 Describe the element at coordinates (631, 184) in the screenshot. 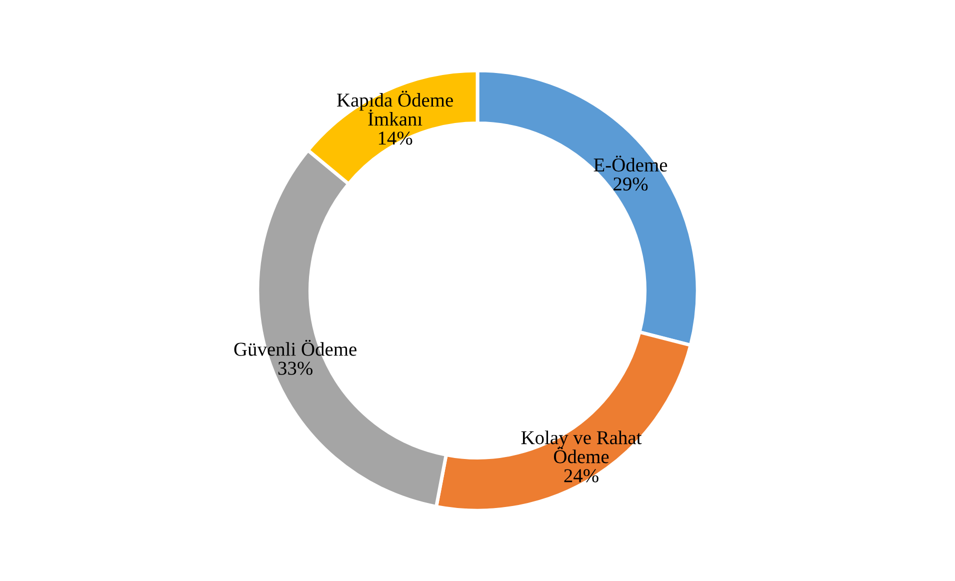

I see `data-label: 29%` at that location.